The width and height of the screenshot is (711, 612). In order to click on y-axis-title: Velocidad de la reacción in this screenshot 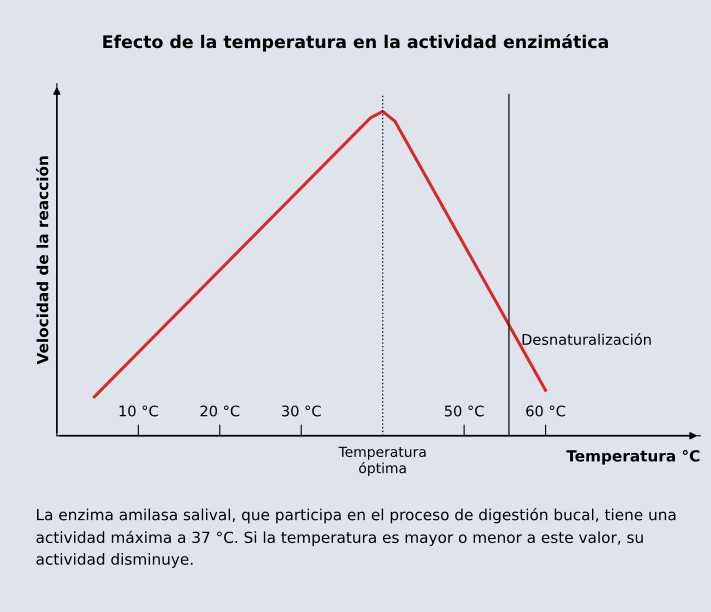, I will do `click(42, 260)`.